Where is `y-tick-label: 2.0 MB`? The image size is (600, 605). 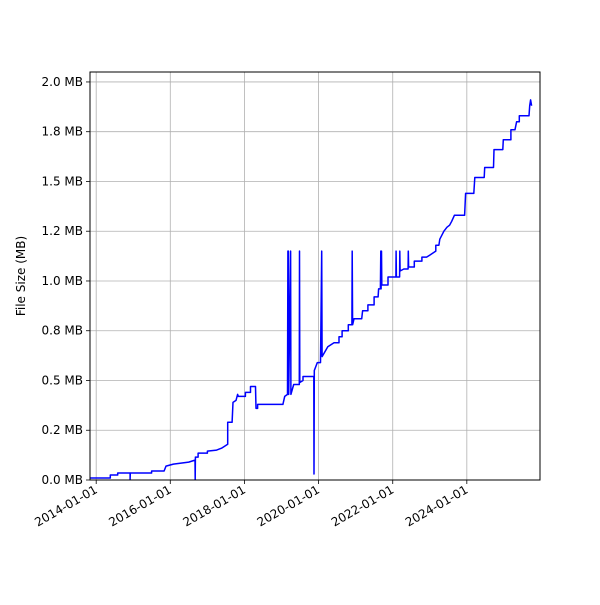 y-tick-label: 2.0 MB is located at coordinates (62, 82).